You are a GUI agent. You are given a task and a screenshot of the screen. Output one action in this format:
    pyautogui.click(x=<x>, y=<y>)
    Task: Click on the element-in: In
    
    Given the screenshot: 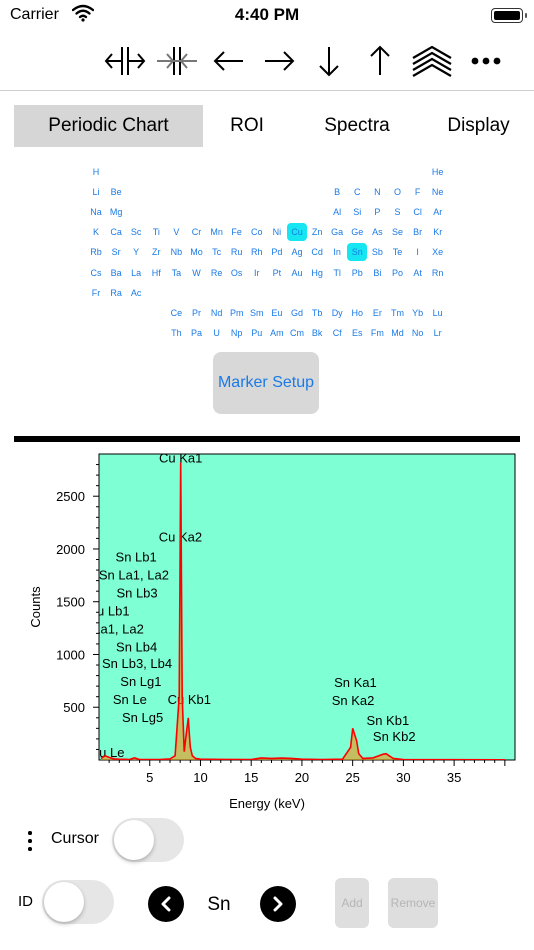 What is the action you would take?
    pyautogui.click(x=337, y=252)
    